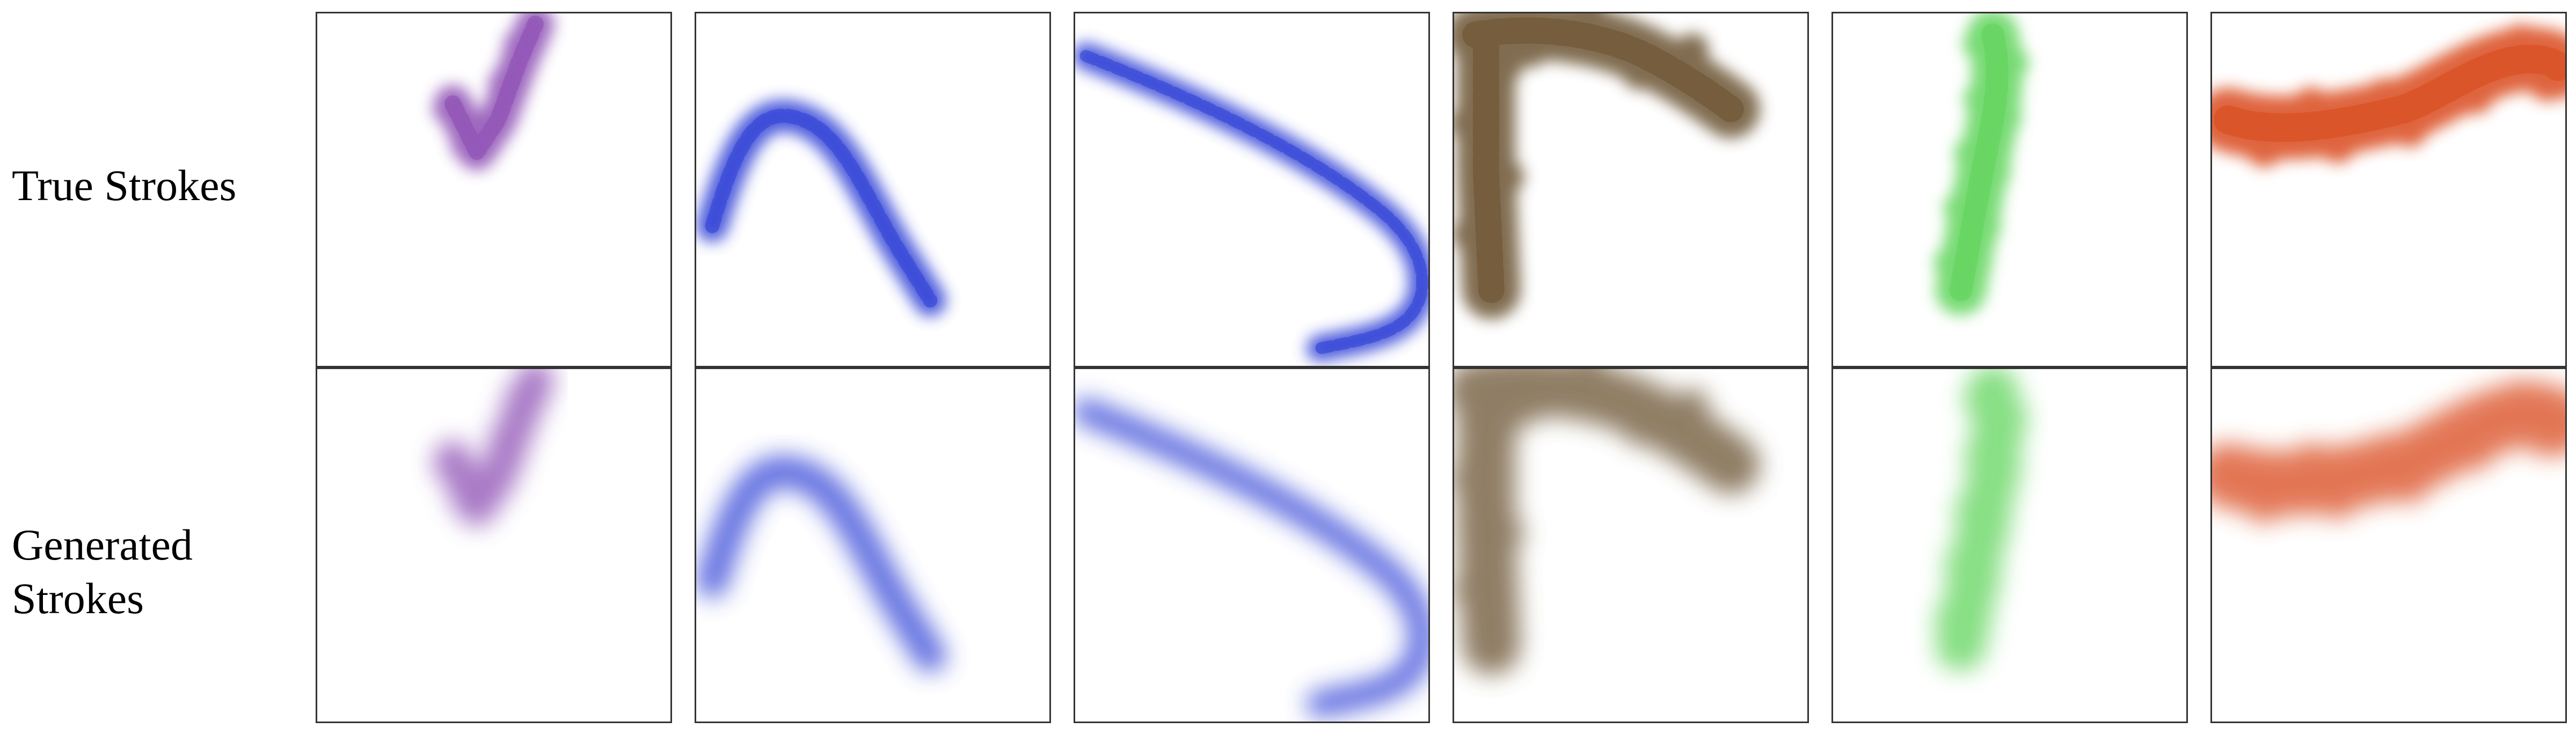 Image resolution: width=2576 pixels, height=736 pixels. Describe the element at coordinates (102, 571) in the screenshot. I see `row-label-generated-strokes: Generated Strokes` at that location.